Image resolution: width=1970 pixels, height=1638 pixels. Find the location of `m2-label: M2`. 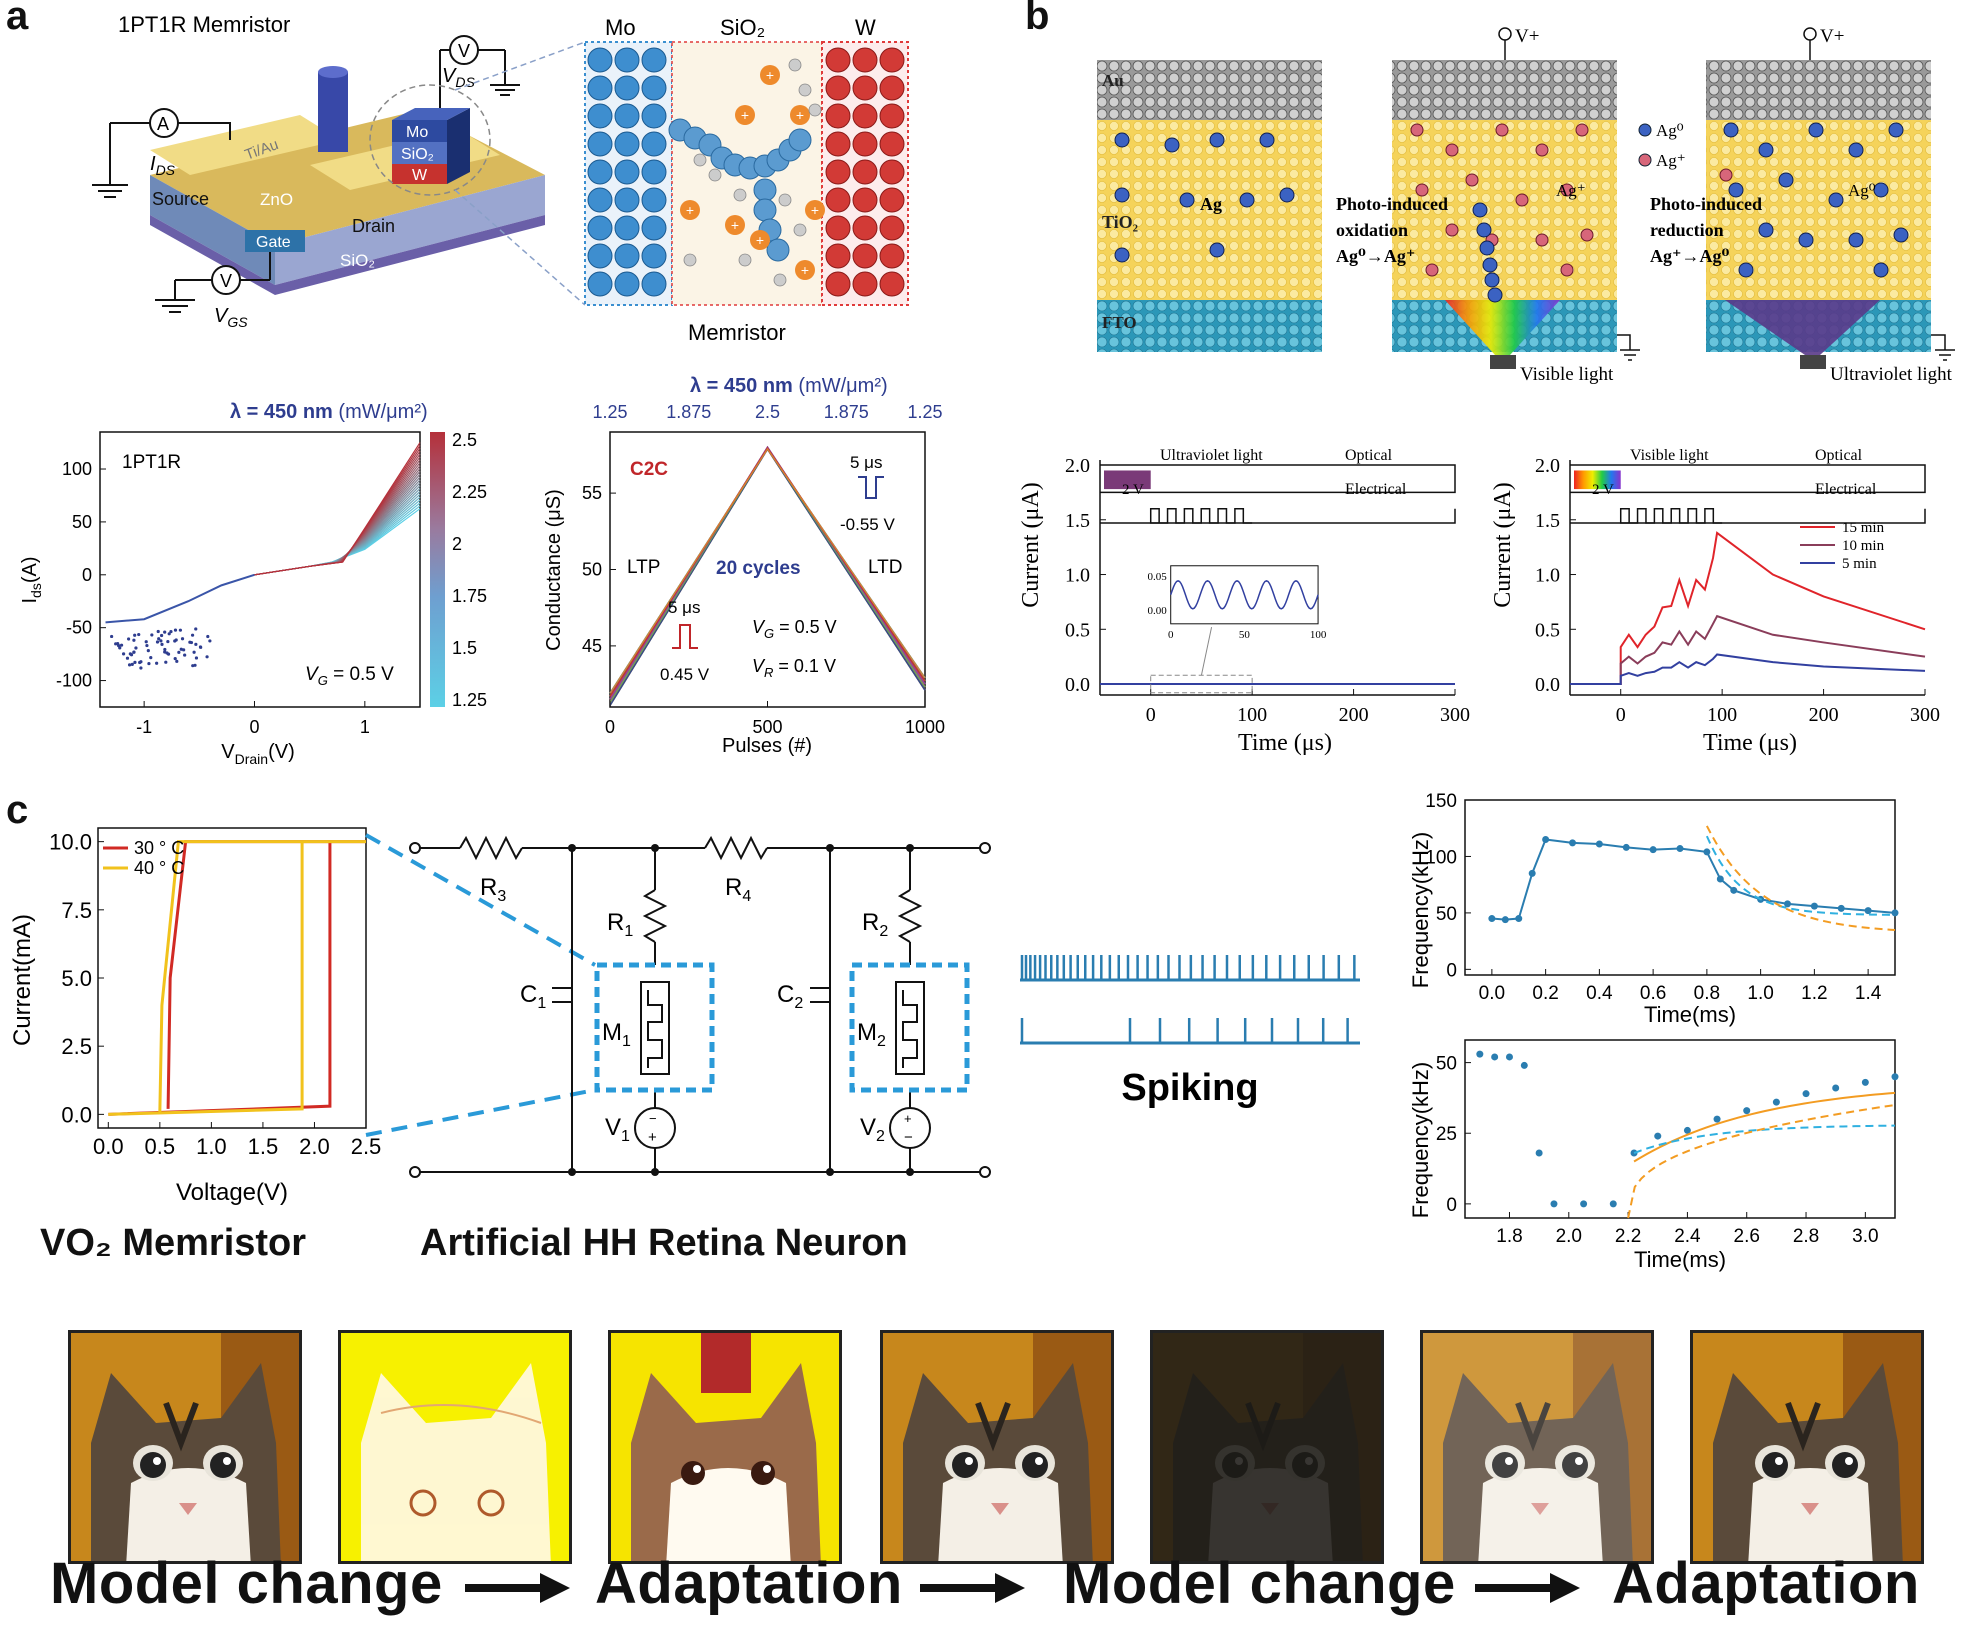

m2-label: M2 is located at coordinates (871, 1034).